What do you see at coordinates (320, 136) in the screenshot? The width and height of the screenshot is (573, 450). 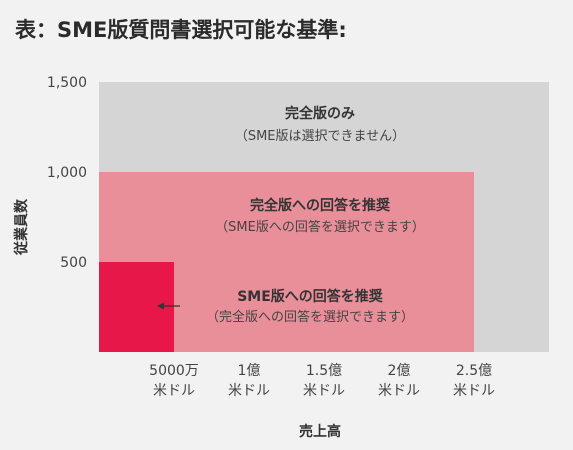 I see `zone-subtitle-full-only: （SME版は選択できません）` at bounding box center [320, 136].